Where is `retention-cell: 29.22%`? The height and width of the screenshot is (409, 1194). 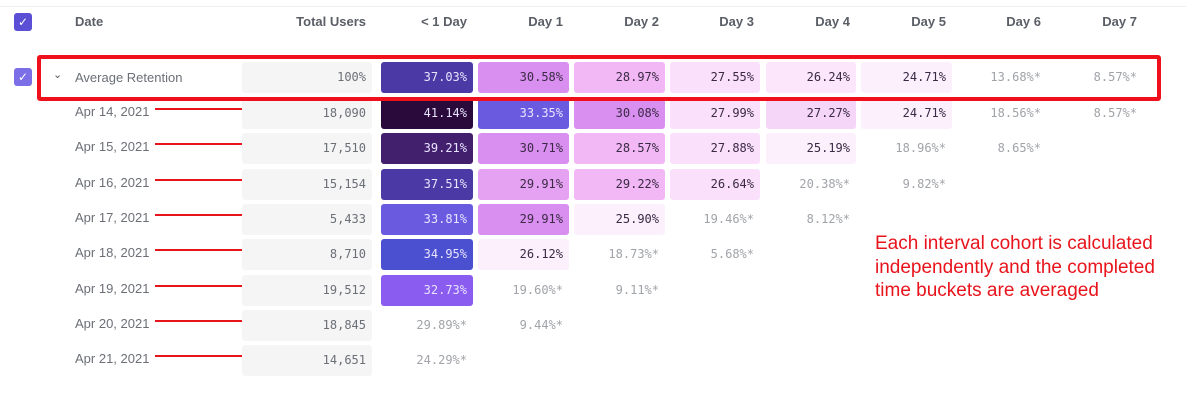
retention-cell: 29.22% is located at coordinates (619, 184).